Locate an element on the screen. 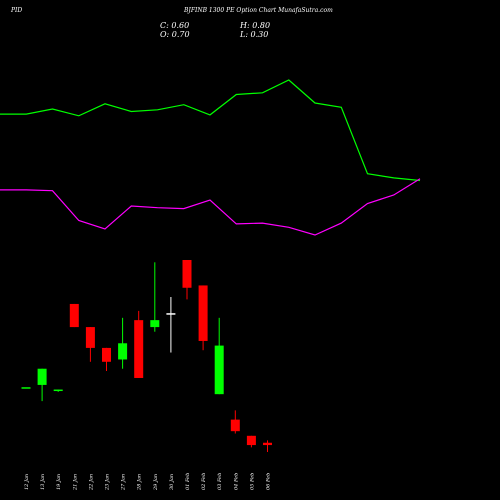 Image resolution: width=500 pixels, height=500 pixels. date-label: 01 Feb is located at coordinates (188, 481).